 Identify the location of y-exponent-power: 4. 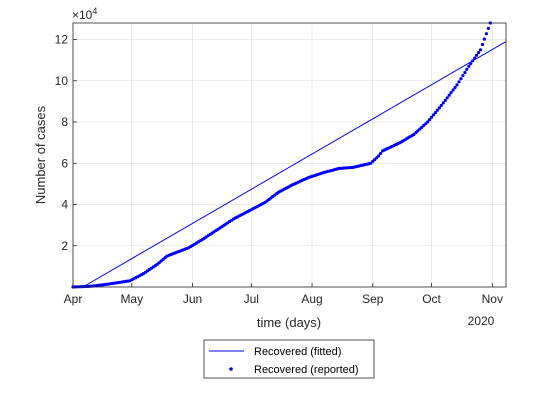
(94, 11).